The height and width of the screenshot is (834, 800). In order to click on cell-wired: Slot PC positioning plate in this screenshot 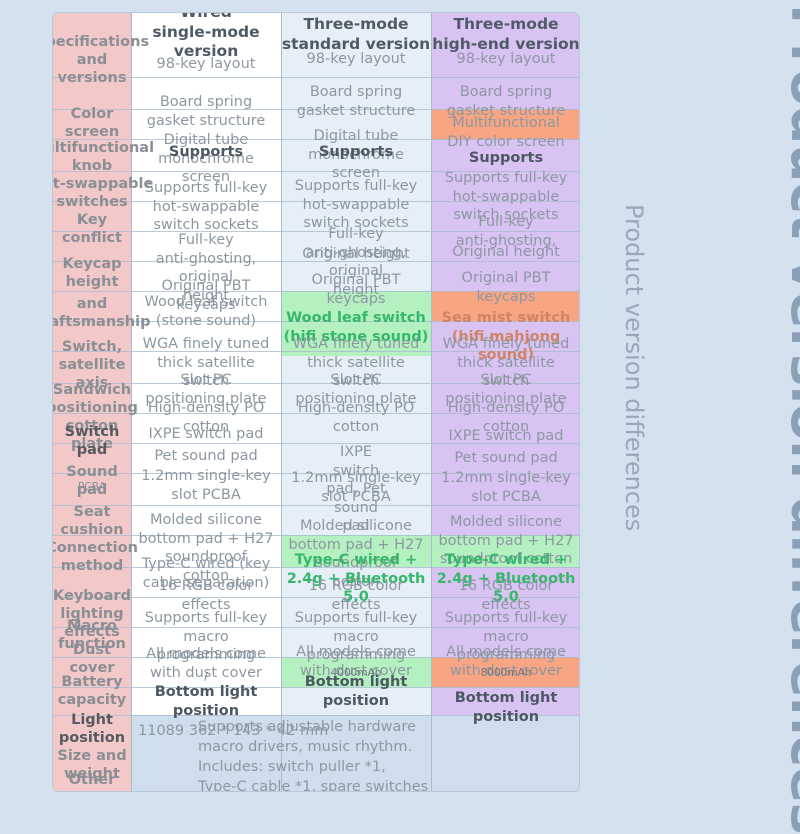, I will do `click(206, 389)`.